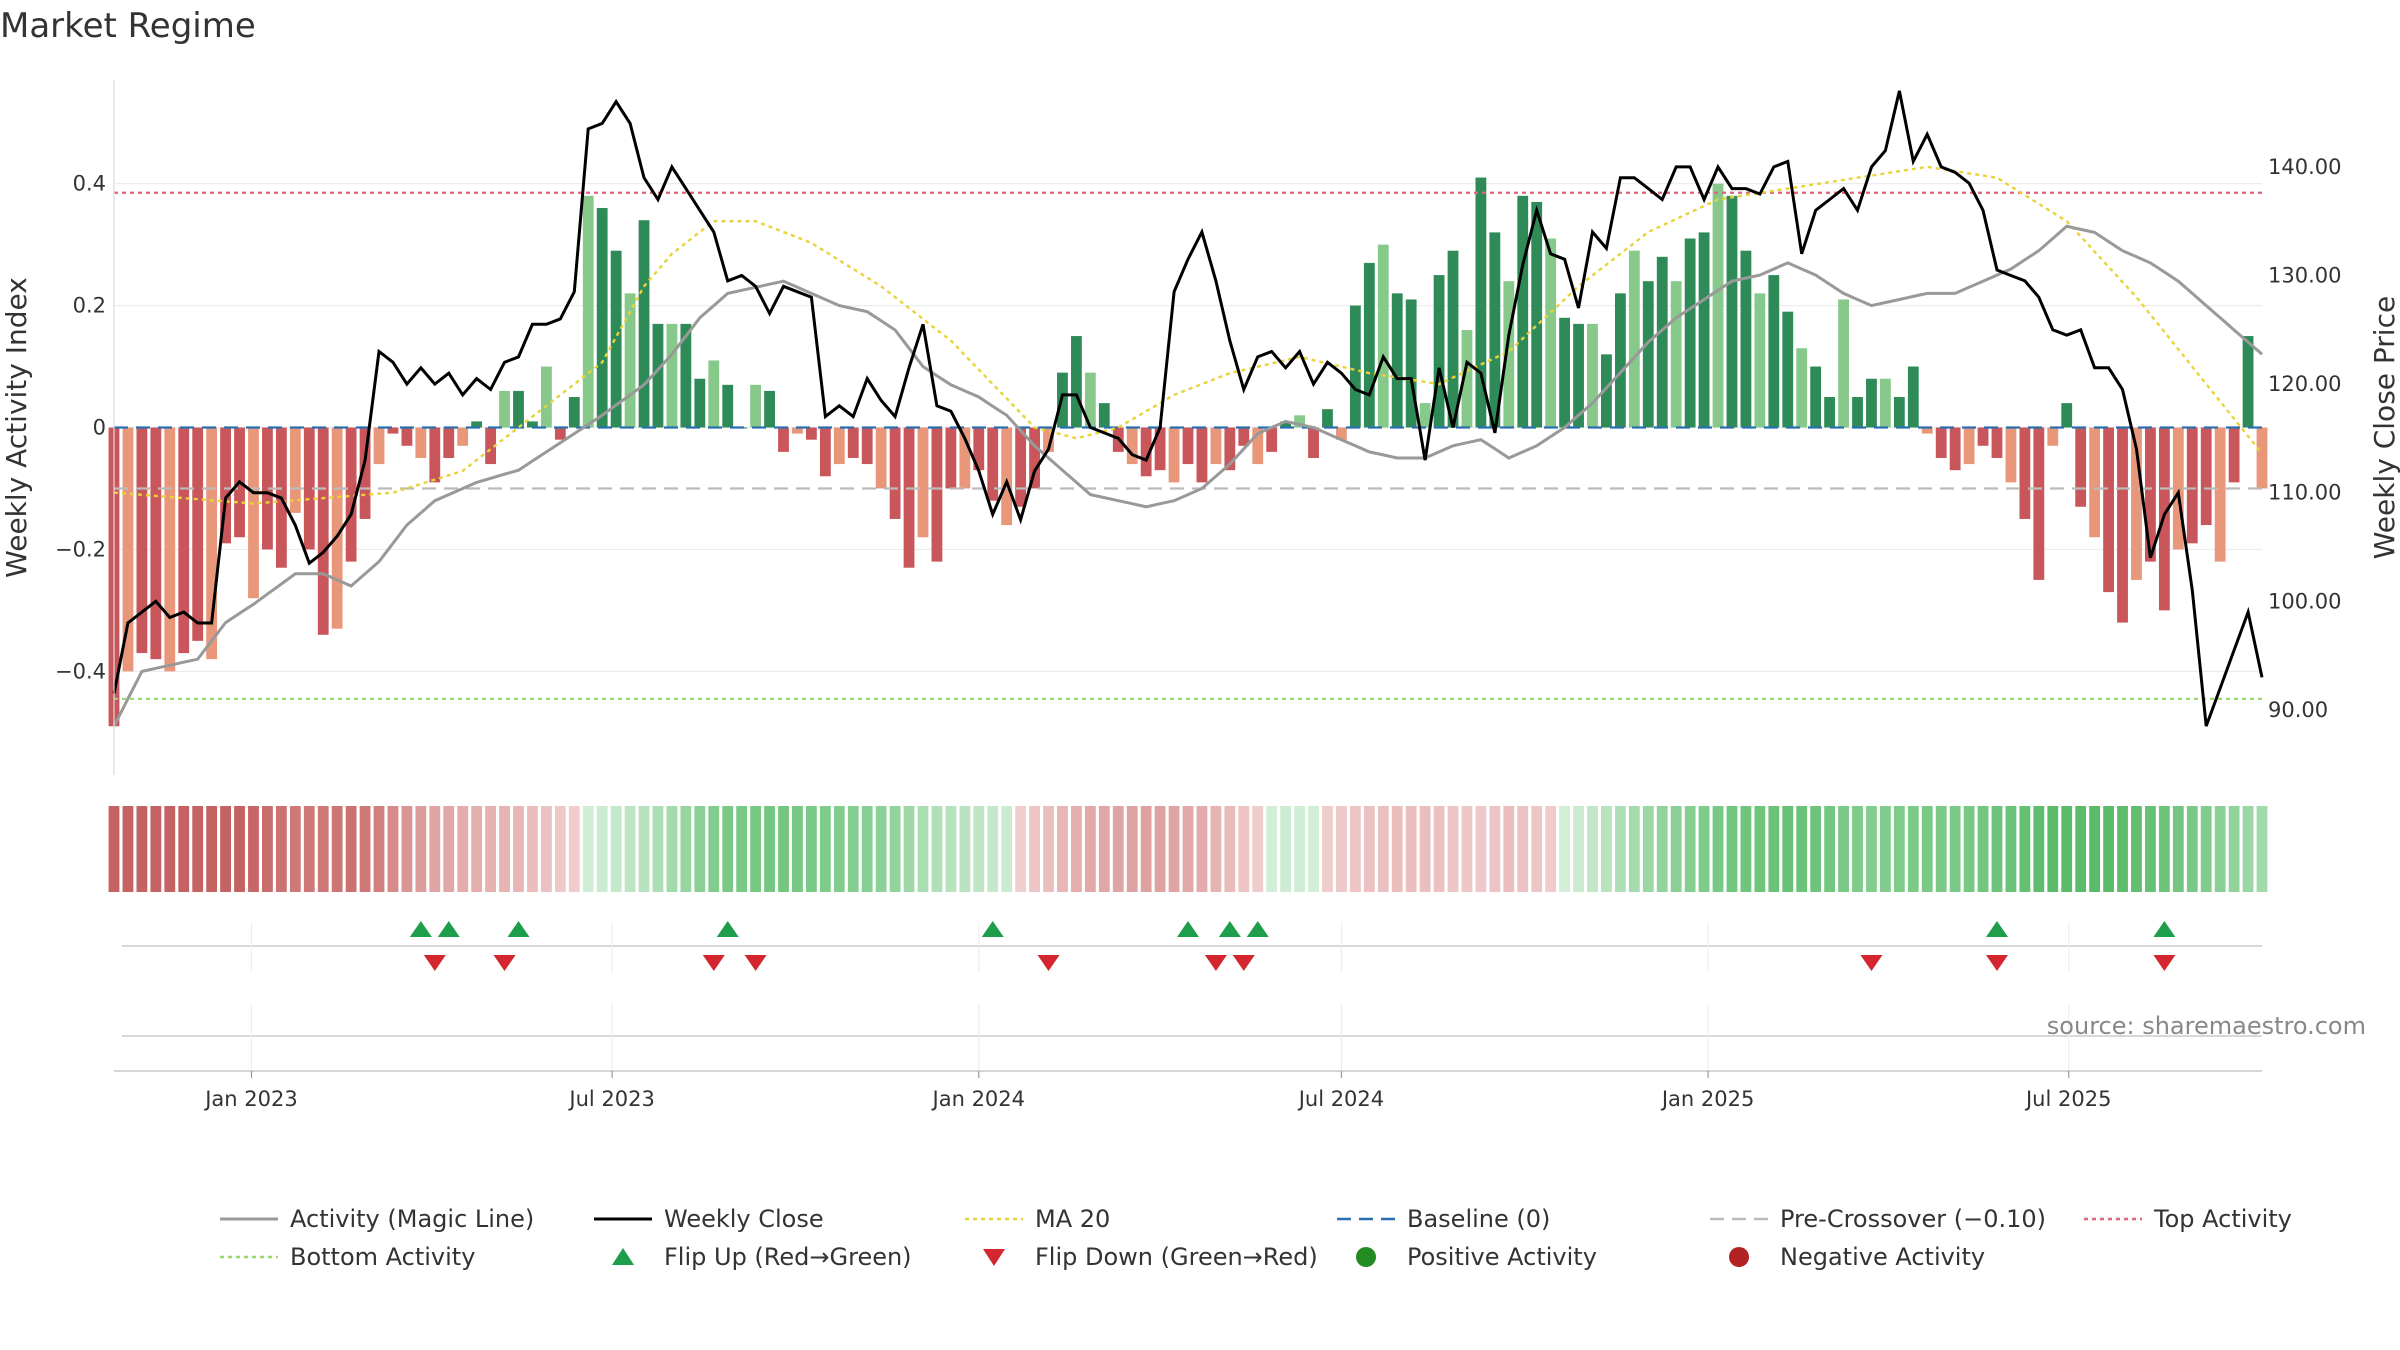  What do you see at coordinates (382, 1257) in the screenshot?
I see `legend-label: Bottom Activity` at bounding box center [382, 1257].